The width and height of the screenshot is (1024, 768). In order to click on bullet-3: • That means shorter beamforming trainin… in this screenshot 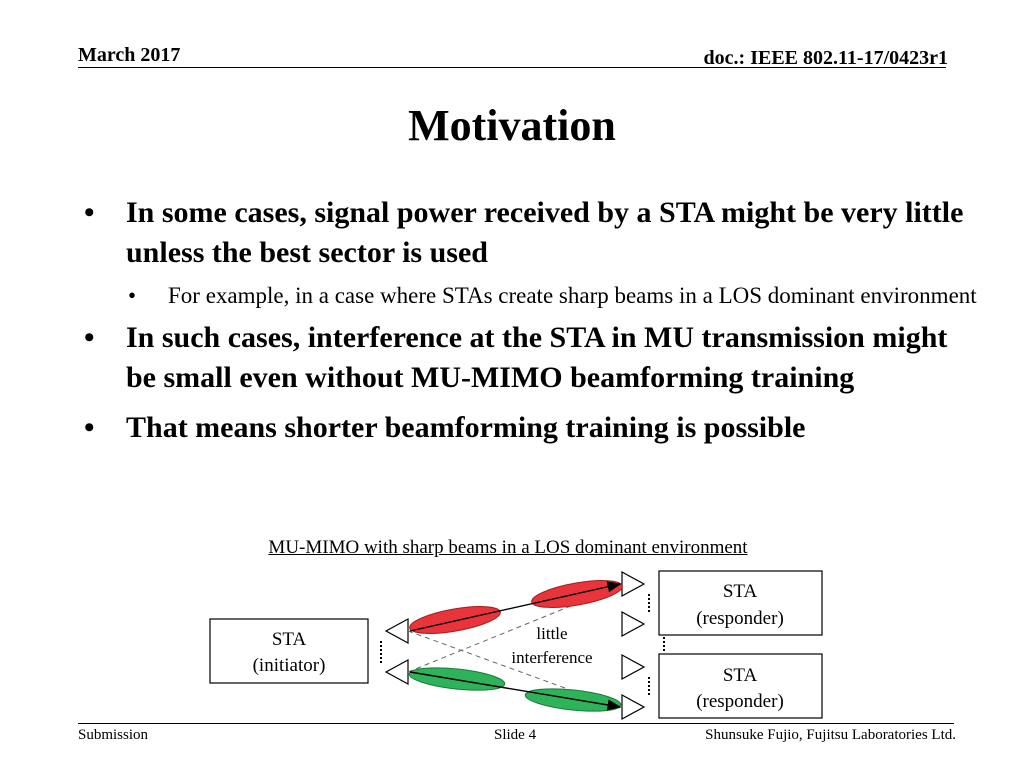, I will do `click(530, 428)`.